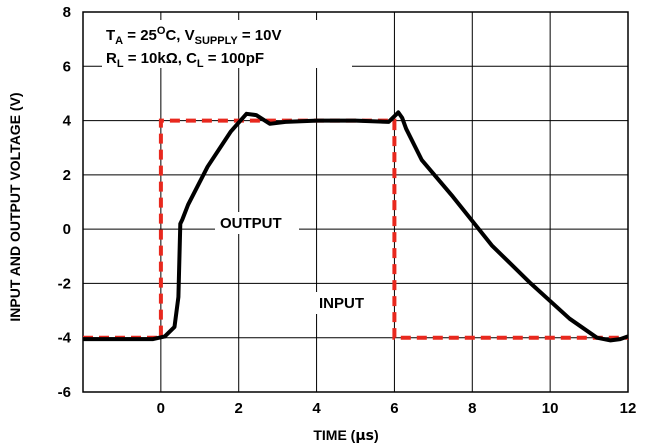 This screenshot has width=649, height=448. I want to click on x-tick-label: 6, so click(394, 408).